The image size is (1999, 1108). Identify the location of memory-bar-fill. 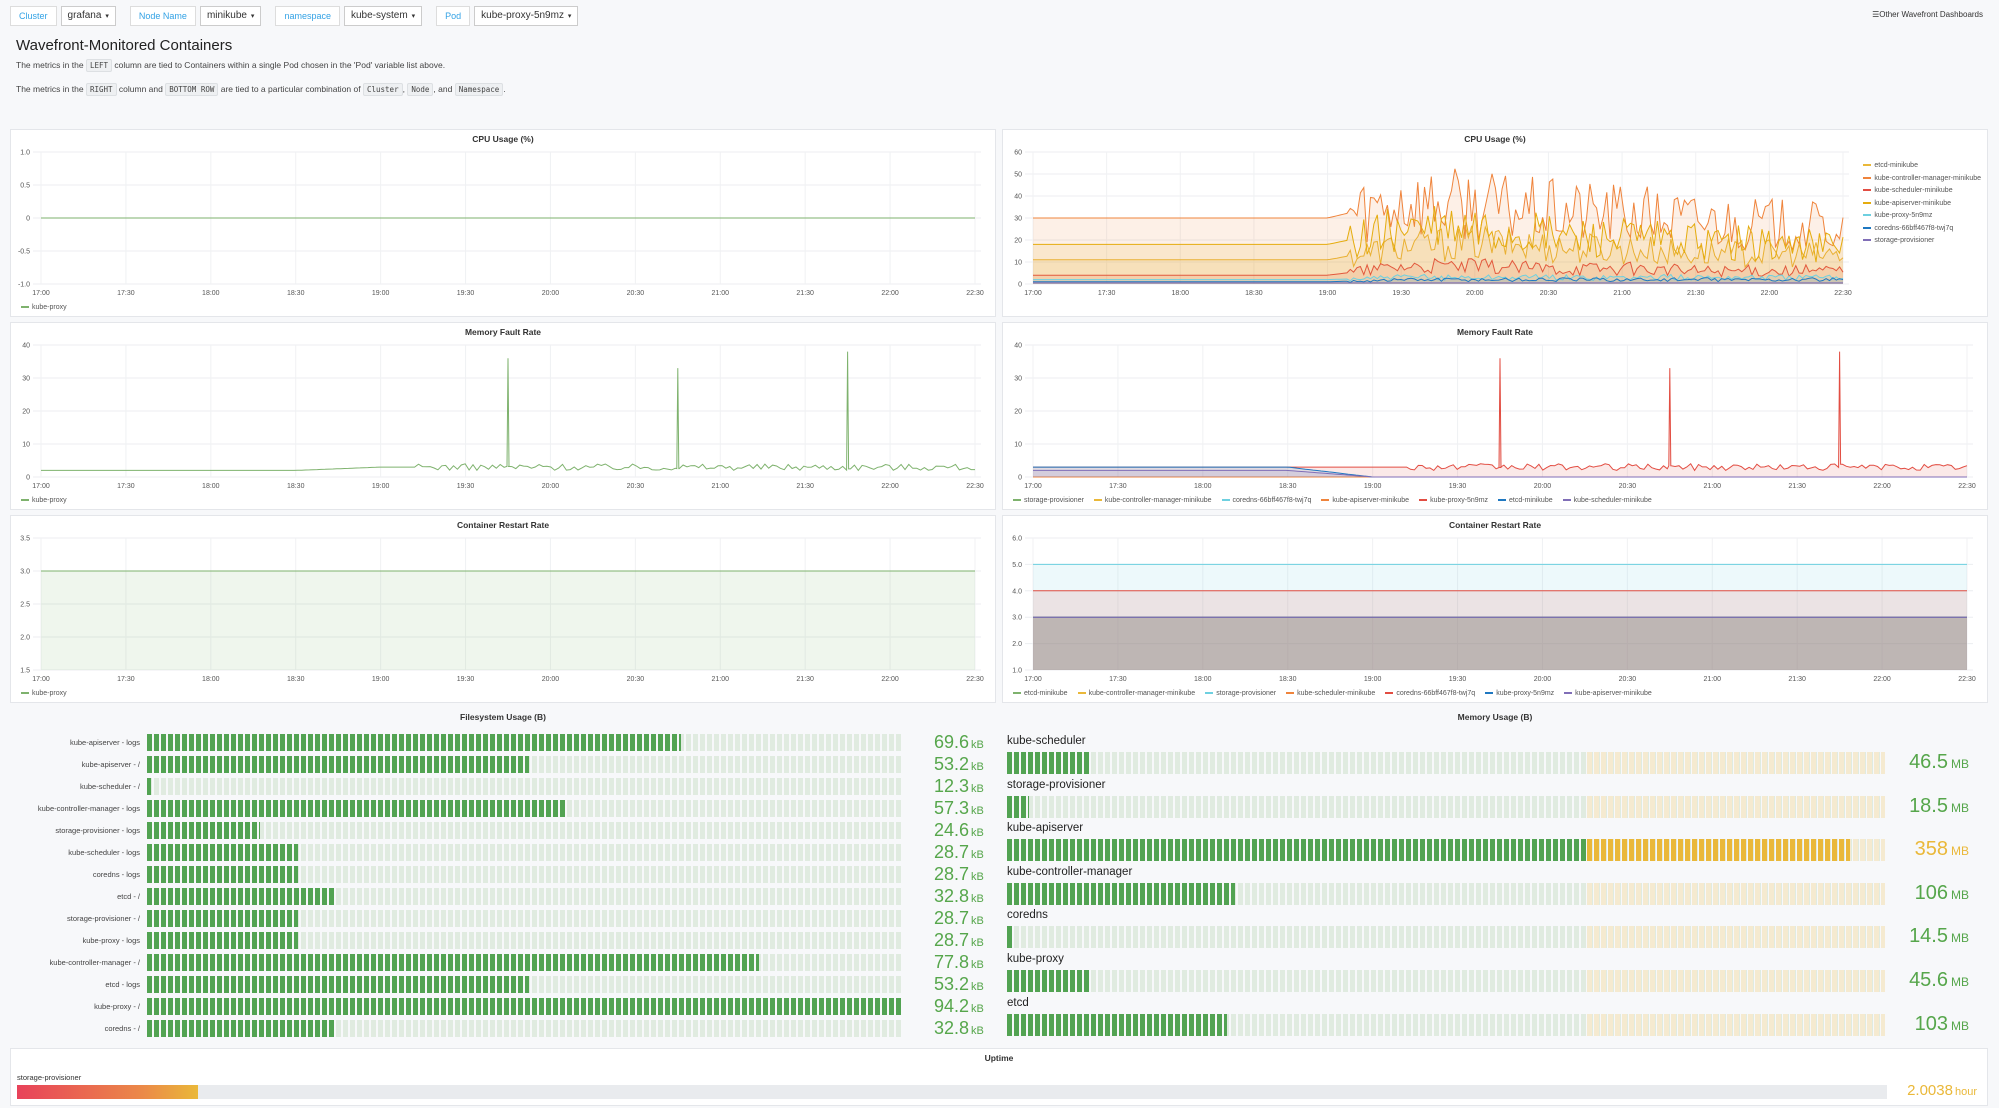
(1117, 1024).